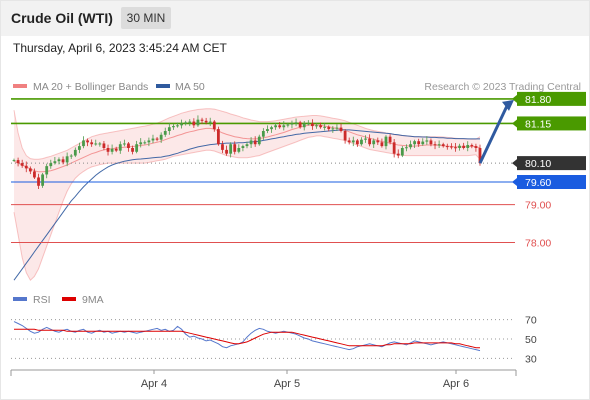  Describe the element at coordinates (514, 163) in the screenshot. I see `level-pointer-80.10` at that location.